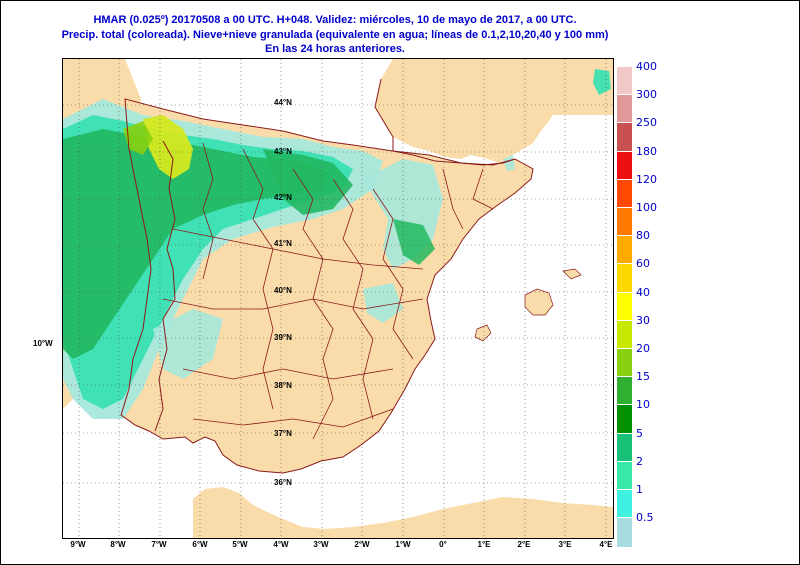  What do you see at coordinates (643, 264) in the screenshot?
I see `legend-label-60: 60` at bounding box center [643, 264].